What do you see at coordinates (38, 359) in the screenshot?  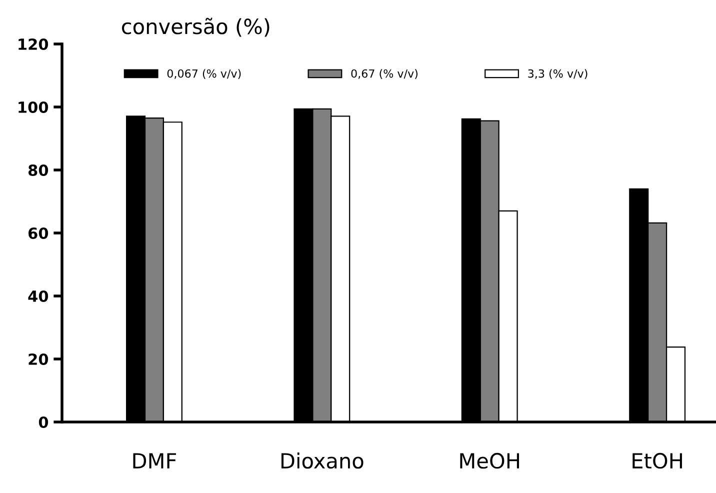 I see `y-tick-label: 20` at bounding box center [38, 359].